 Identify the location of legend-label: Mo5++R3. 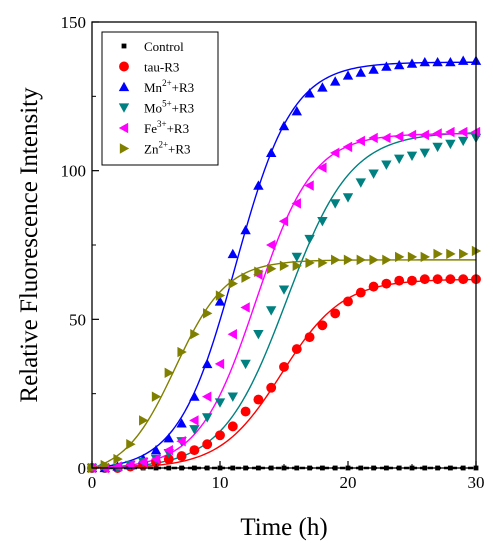
(169, 107).